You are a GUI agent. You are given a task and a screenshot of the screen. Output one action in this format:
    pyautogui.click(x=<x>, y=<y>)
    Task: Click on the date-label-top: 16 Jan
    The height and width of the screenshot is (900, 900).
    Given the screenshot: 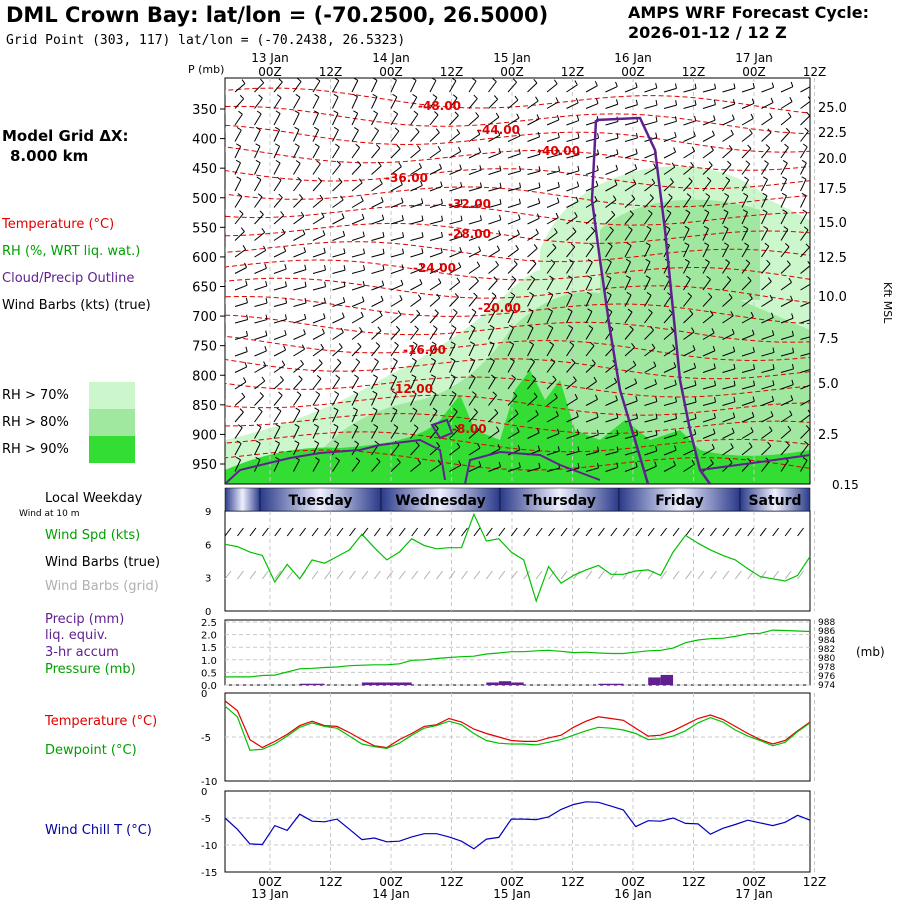 What is the action you would take?
    pyautogui.click(x=633, y=58)
    